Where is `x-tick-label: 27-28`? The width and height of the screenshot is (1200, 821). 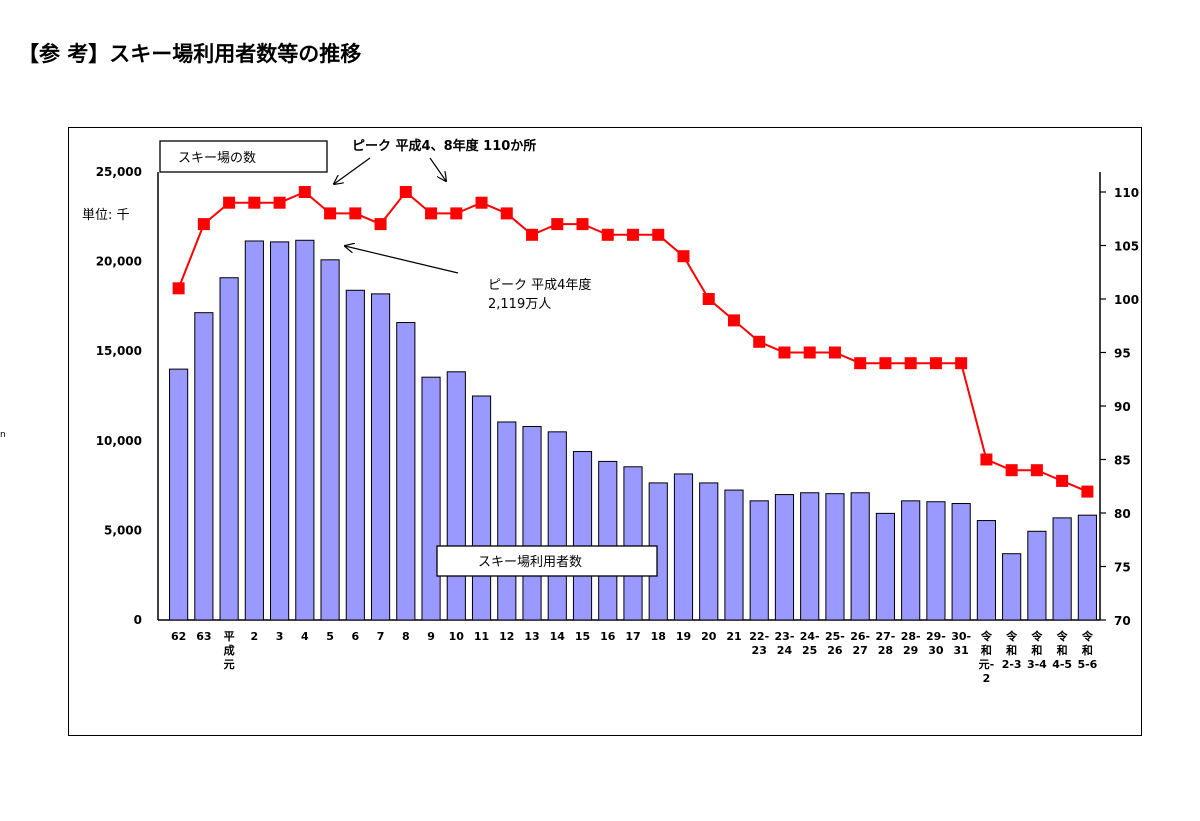 x-tick-label: 27-28 is located at coordinates (885, 643).